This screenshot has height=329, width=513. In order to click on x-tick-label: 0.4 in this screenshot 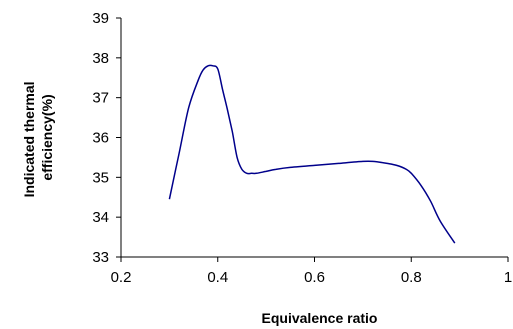, I will do `click(217, 277)`.